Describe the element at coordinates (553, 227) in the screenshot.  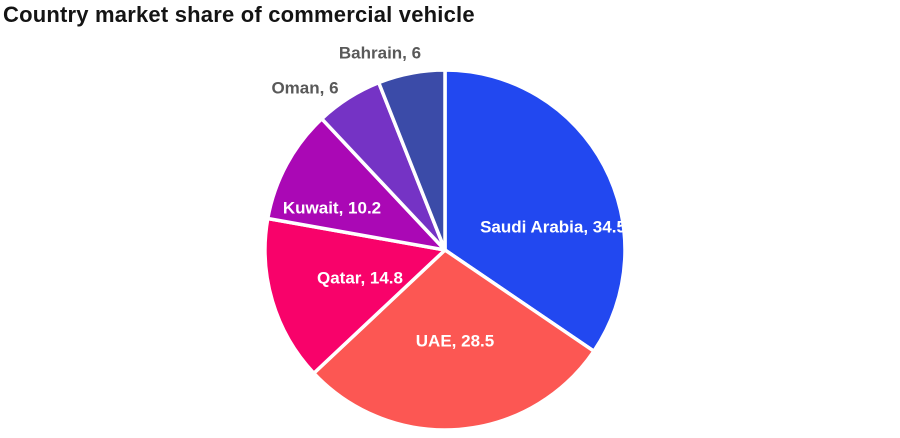
I see `slice-label-saudi-arabia: Saudi Arabia, 34.5` at that location.